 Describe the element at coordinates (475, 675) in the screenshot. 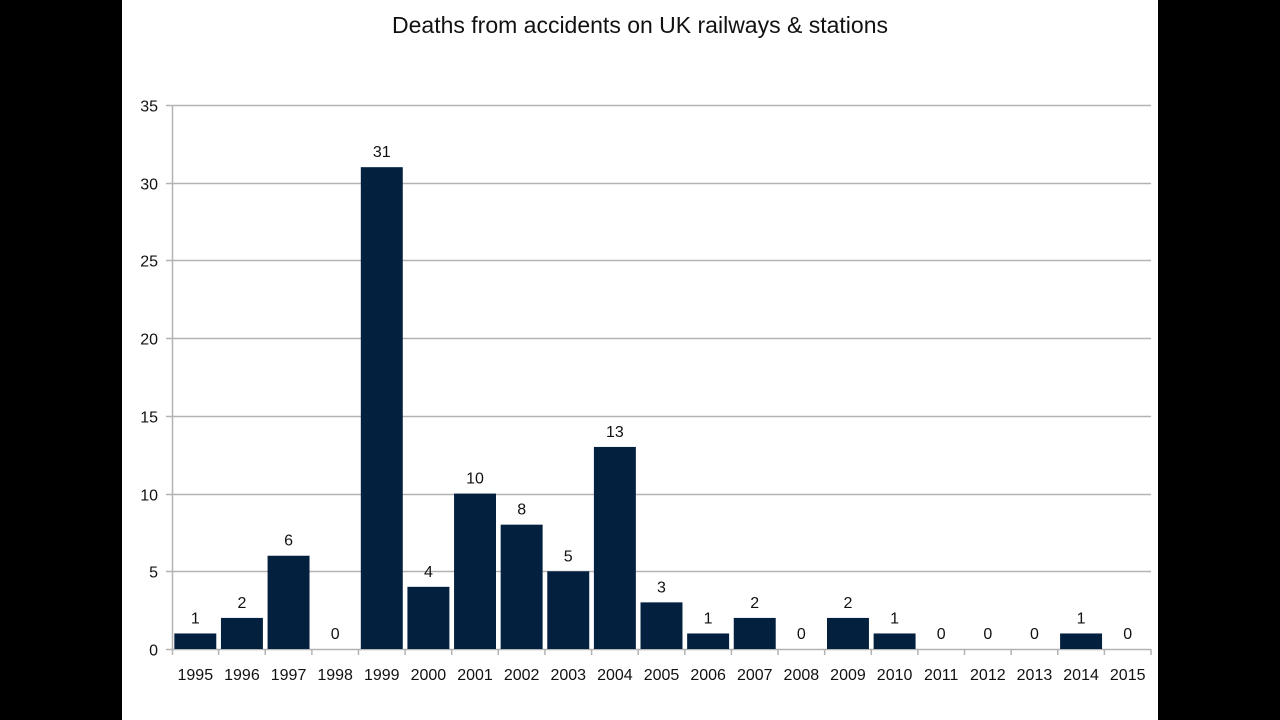

I see `x-tick-label: 2001` at that location.